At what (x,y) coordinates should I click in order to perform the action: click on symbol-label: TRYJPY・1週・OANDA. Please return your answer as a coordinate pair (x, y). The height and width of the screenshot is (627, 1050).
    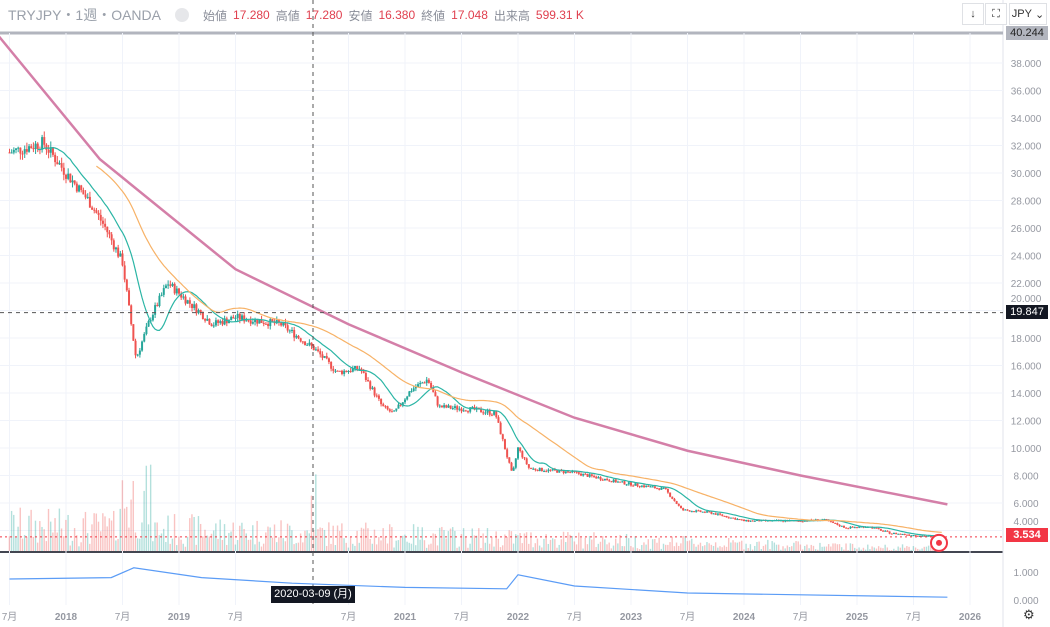
    Looking at the image, I should click on (84, 15).